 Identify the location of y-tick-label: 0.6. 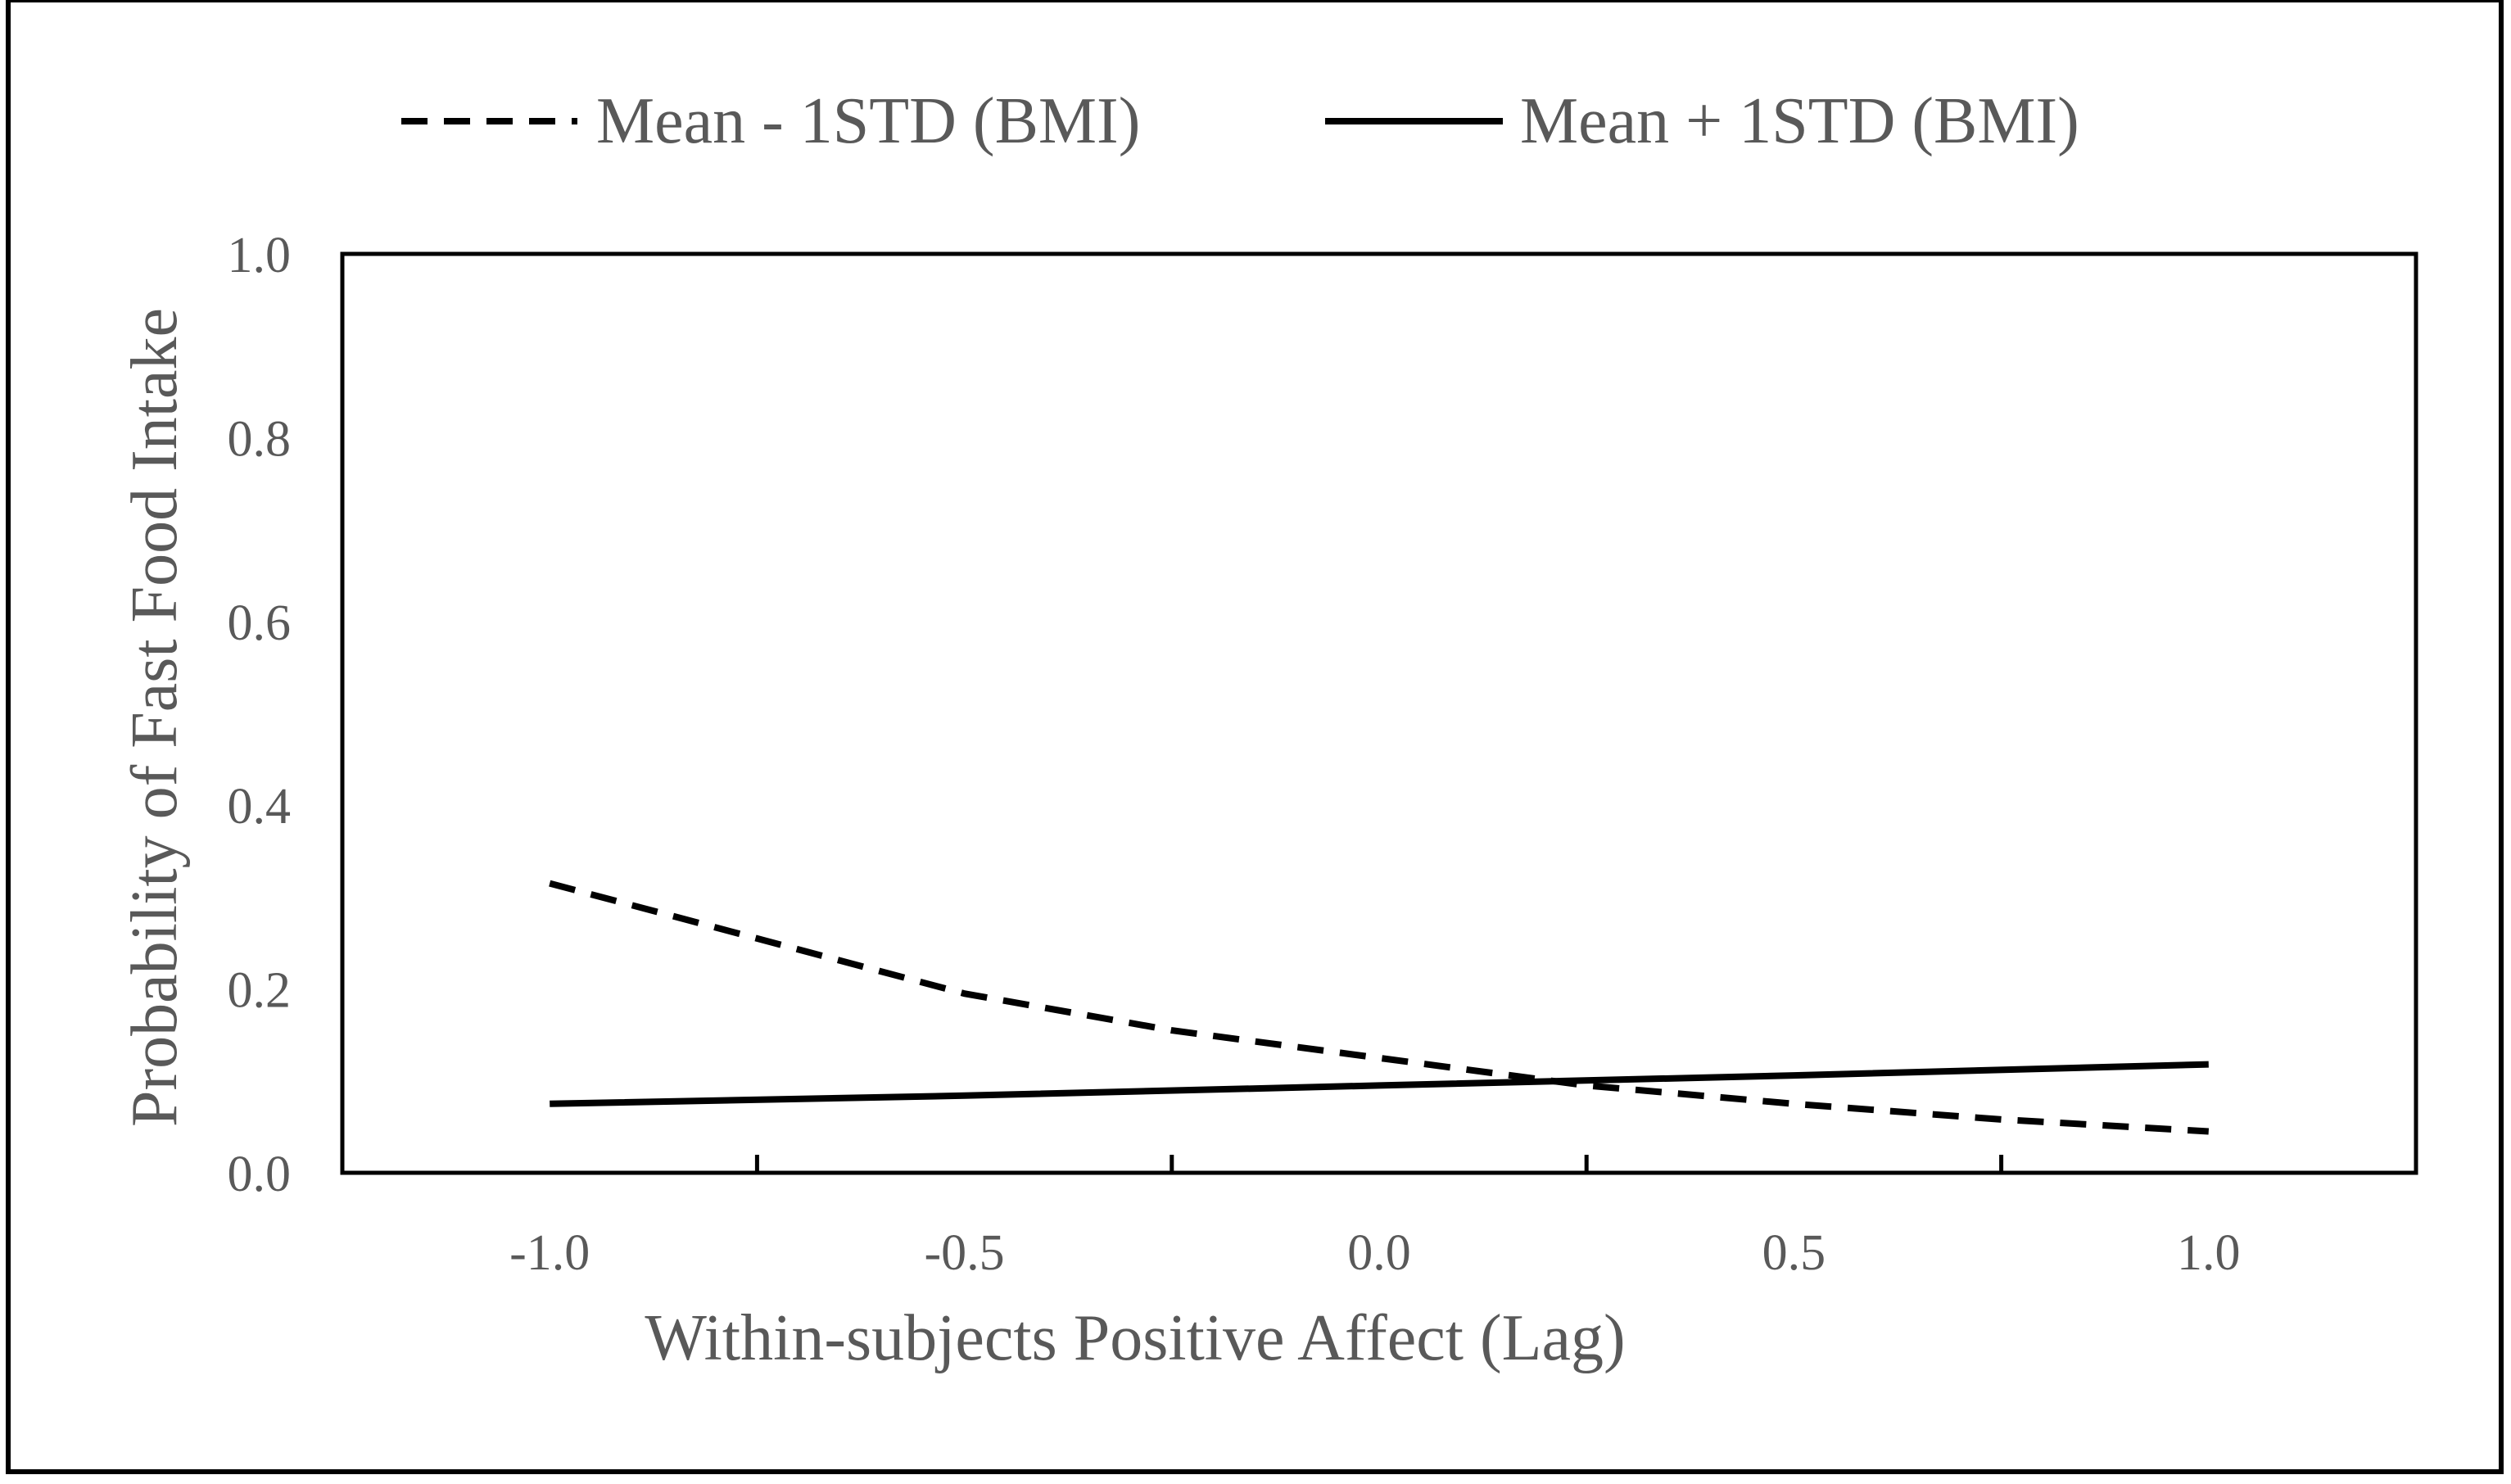
(260, 623).